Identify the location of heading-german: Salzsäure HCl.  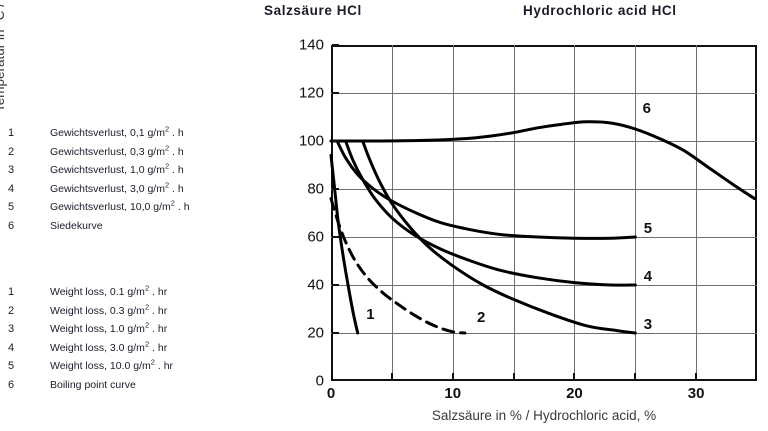
(313, 10).